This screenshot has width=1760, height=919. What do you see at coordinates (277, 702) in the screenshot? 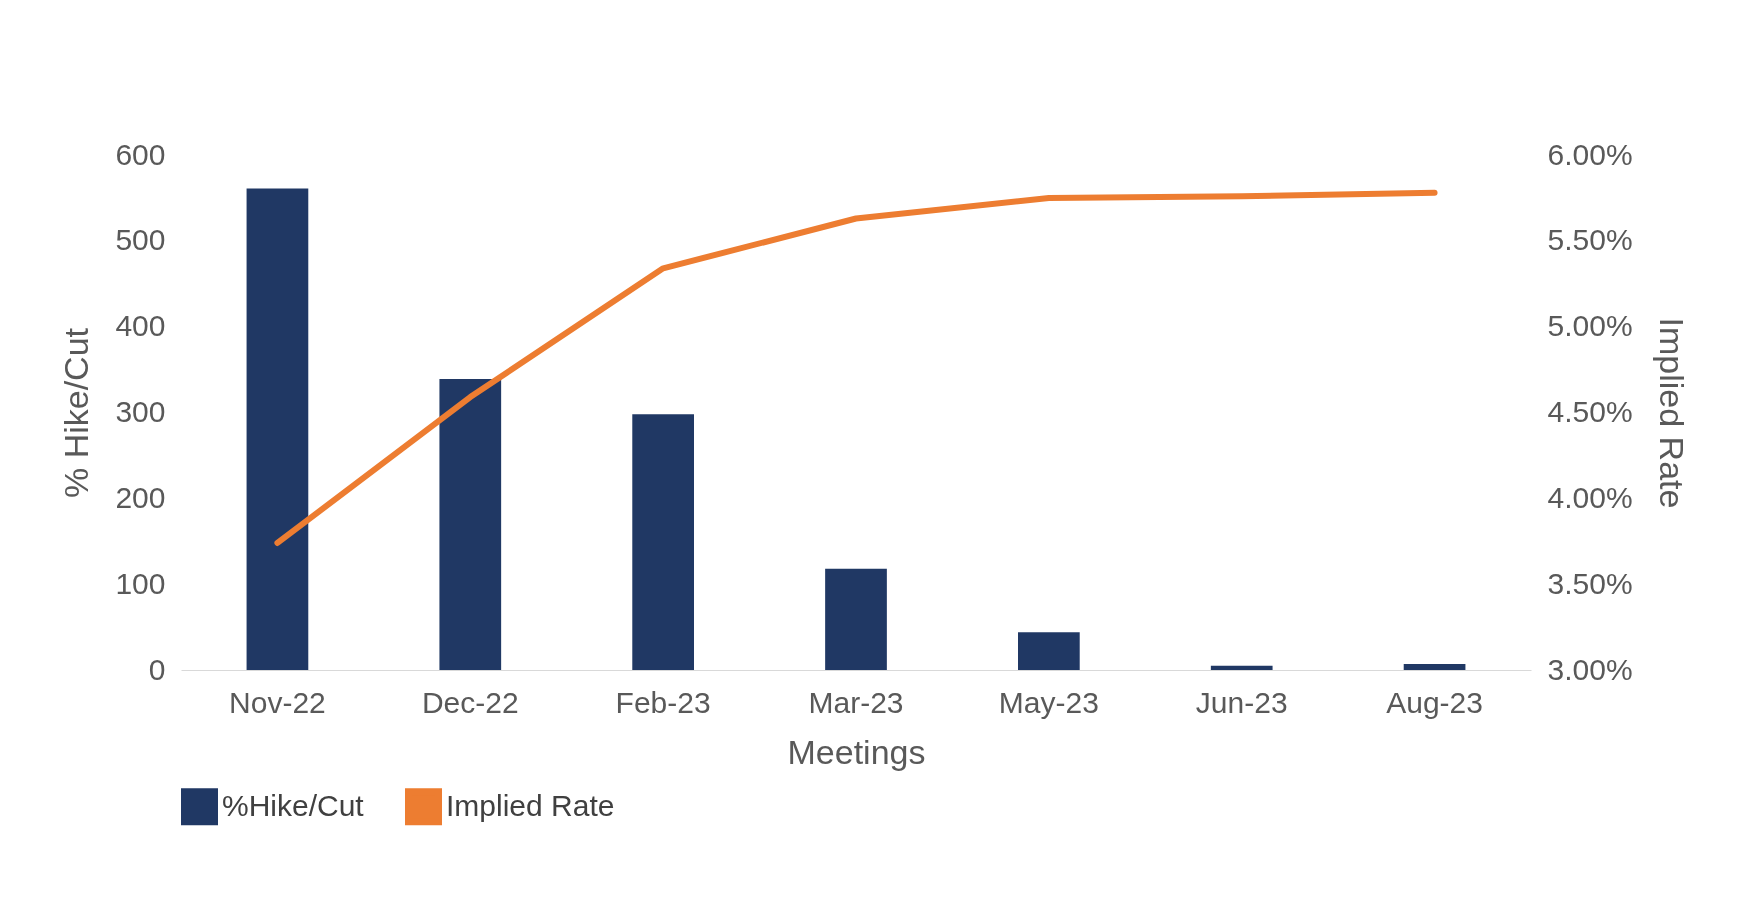
I see `x-tick-label: Nov-22` at bounding box center [277, 702].